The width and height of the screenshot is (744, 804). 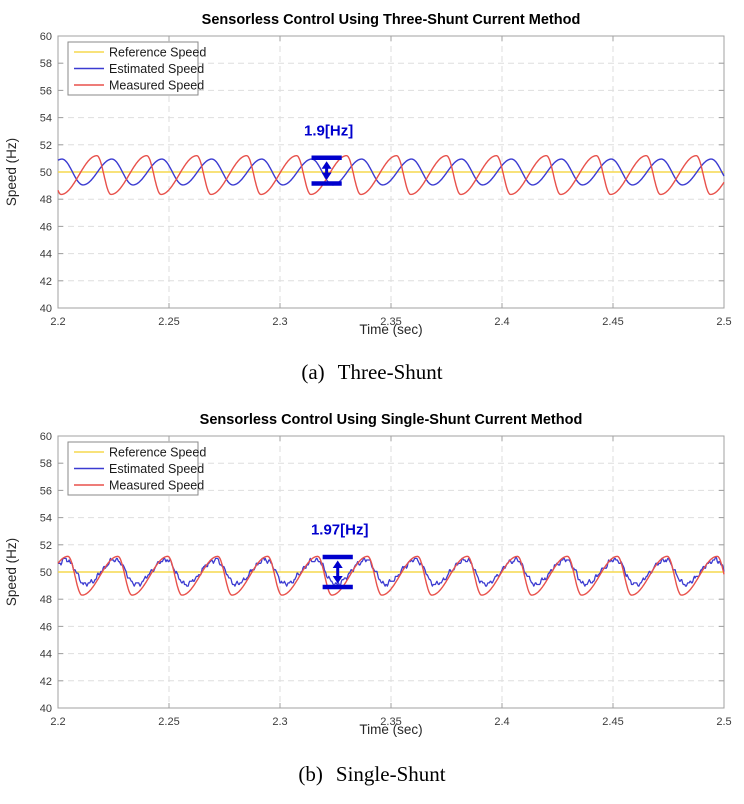 I want to click on legend-box, so click(x=133, y=468).